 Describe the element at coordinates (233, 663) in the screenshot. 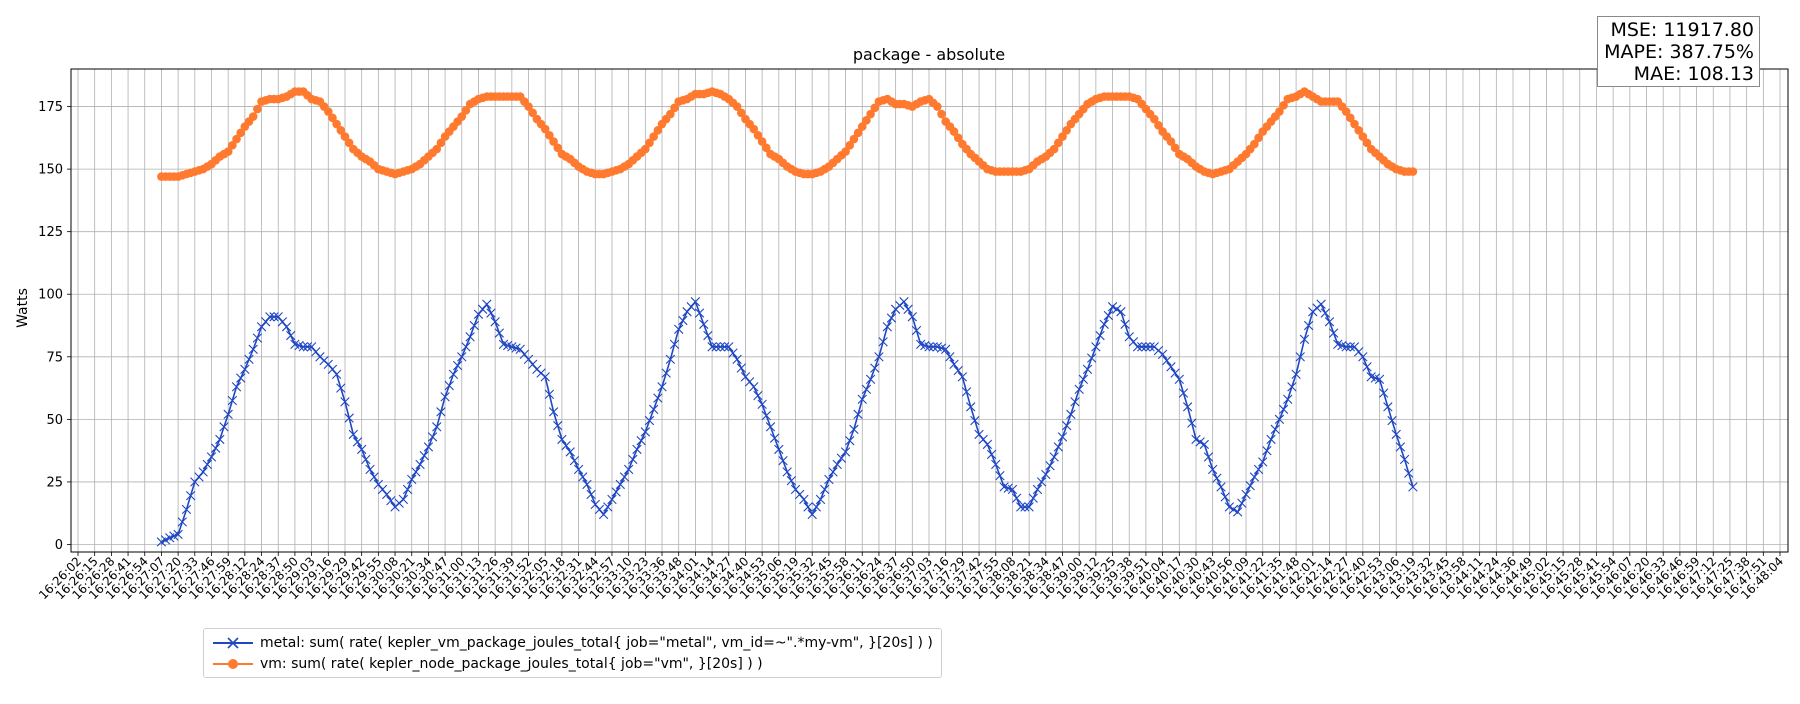

I see `circle-marker-line-icon` at that location.